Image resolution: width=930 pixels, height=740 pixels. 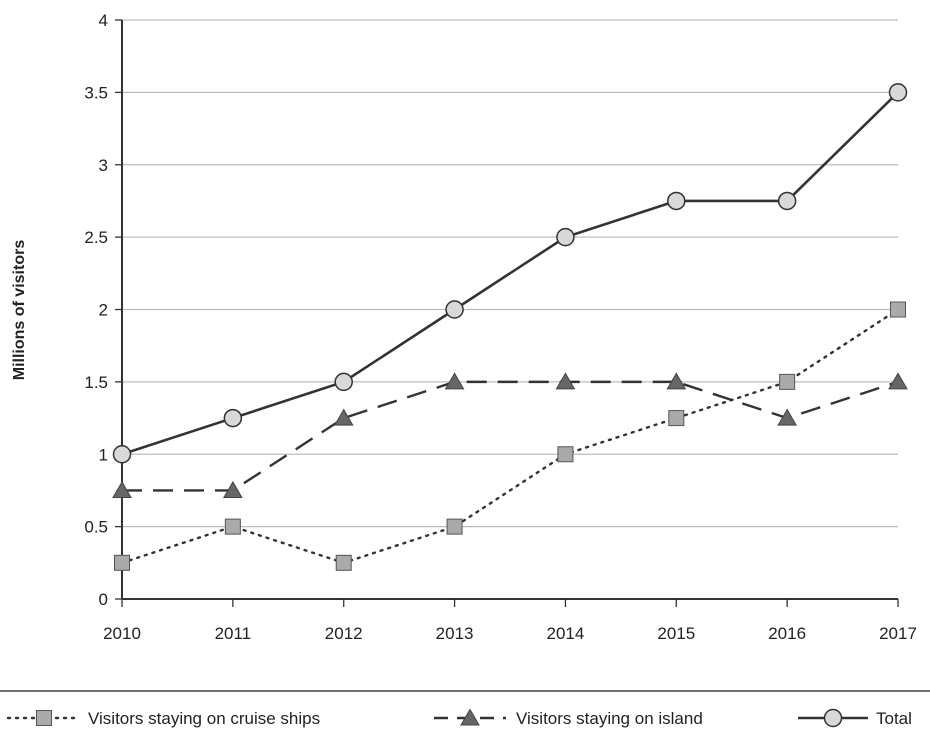 I want to click on x-tick-label: 2016, so click(x=787, y=633).